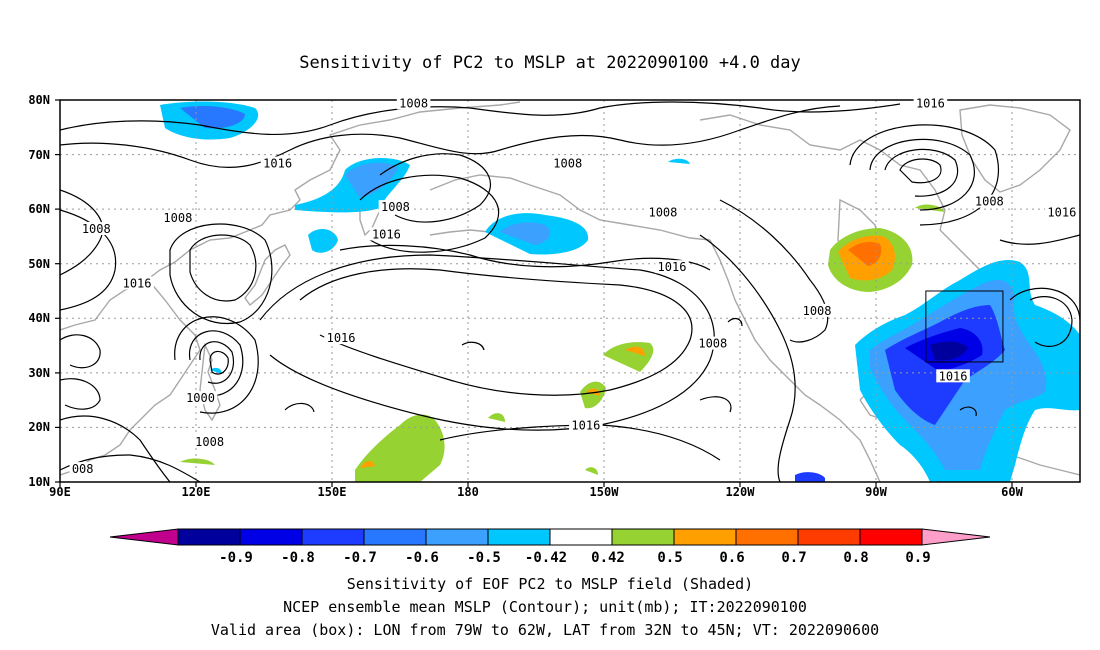 The width and height of the screenshot is (1100, 650). What do you see at coordinates (731, 558) in the screenshot?
I see `colorbar-tick-label: 0.6` at bounding box center [731, 558].